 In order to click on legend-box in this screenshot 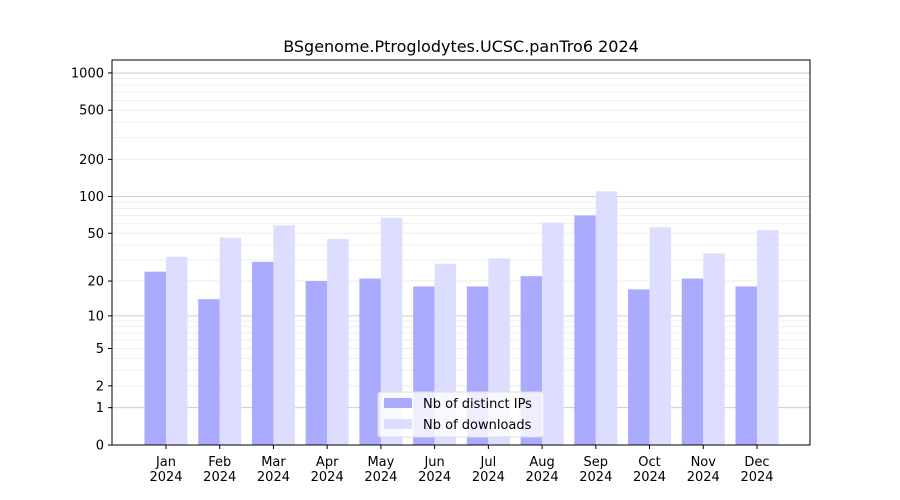, I will do `click(461, 414)`.